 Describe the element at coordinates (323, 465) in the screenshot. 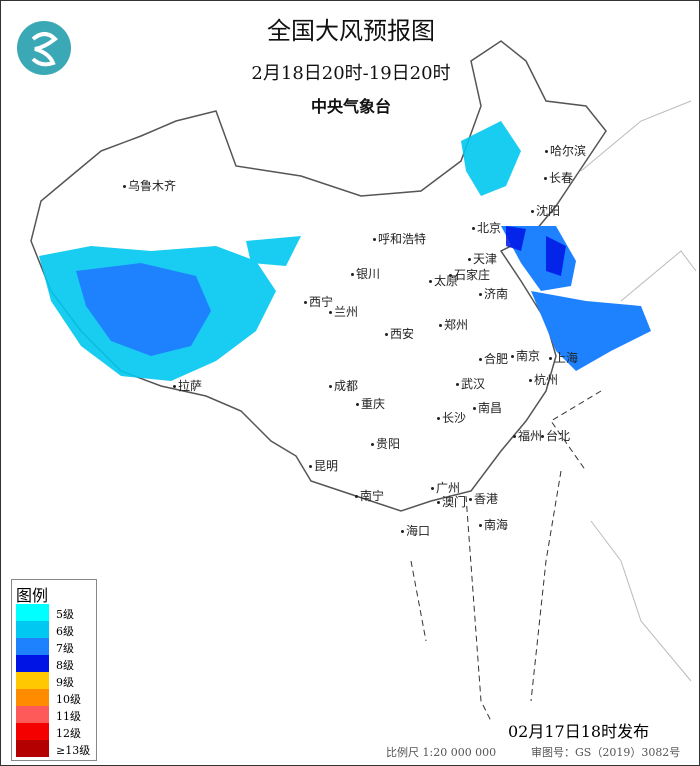

I see `city-label: 昆明` at that location.